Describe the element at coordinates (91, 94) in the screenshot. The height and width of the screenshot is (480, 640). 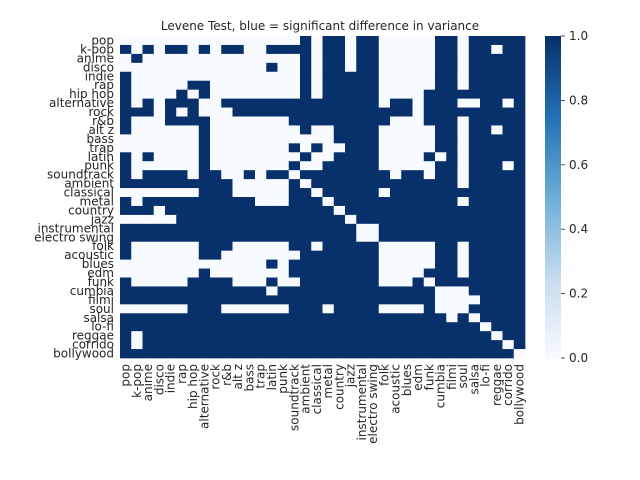
I see `y-tick-label: hip hop` at that location.